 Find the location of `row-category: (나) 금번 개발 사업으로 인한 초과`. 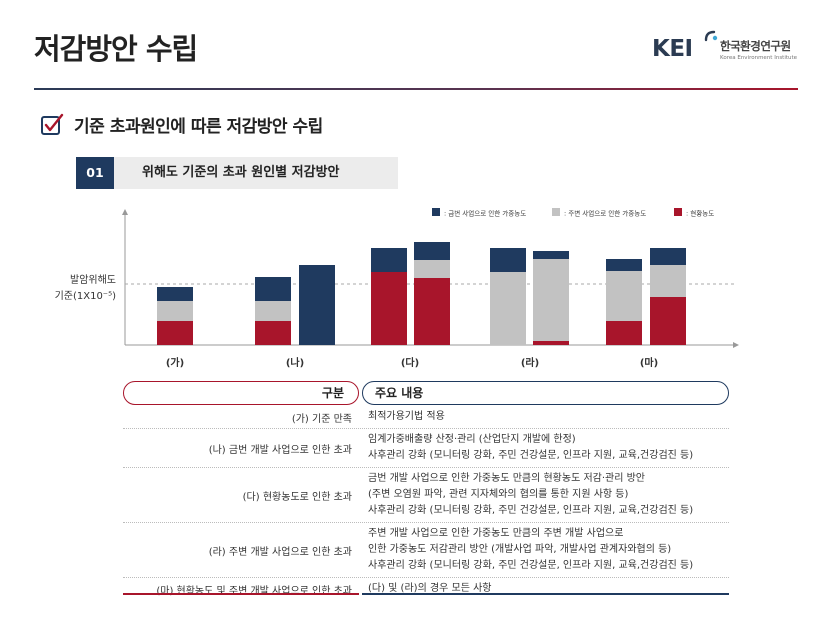

row-category: (나) 금번 개발 사업으로 인한 초과 is located at coordinates (280, 450).